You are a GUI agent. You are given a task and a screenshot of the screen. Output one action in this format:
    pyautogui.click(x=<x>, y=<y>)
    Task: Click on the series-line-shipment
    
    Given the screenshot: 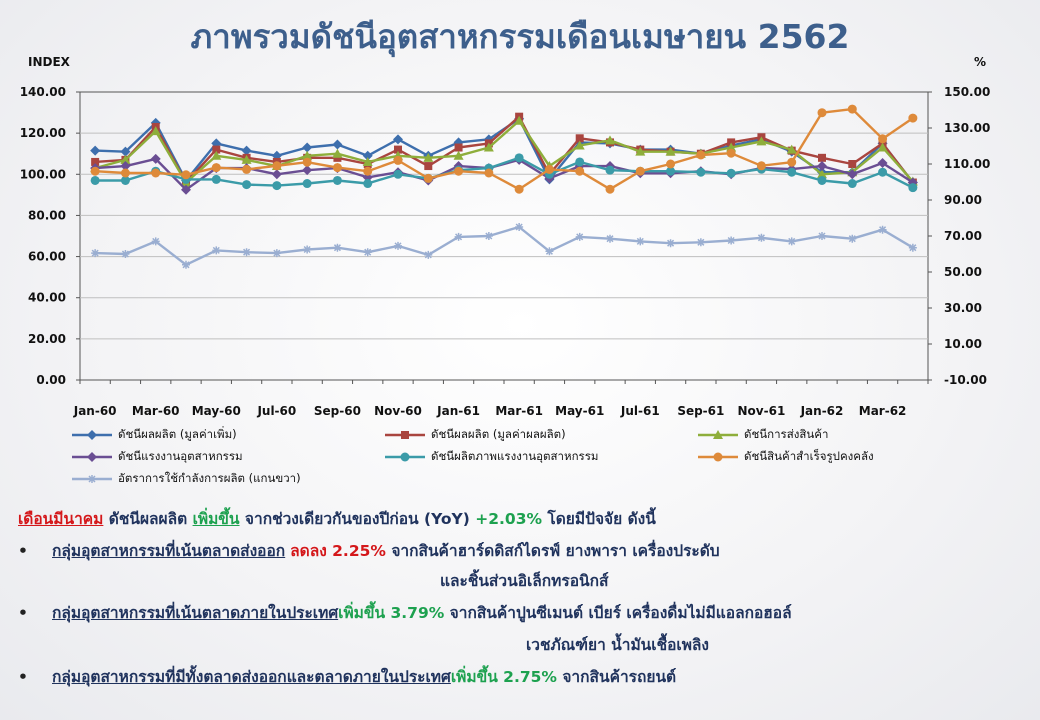 What is the action you would take?
    pyautogui.click(x=504, y=151)
    